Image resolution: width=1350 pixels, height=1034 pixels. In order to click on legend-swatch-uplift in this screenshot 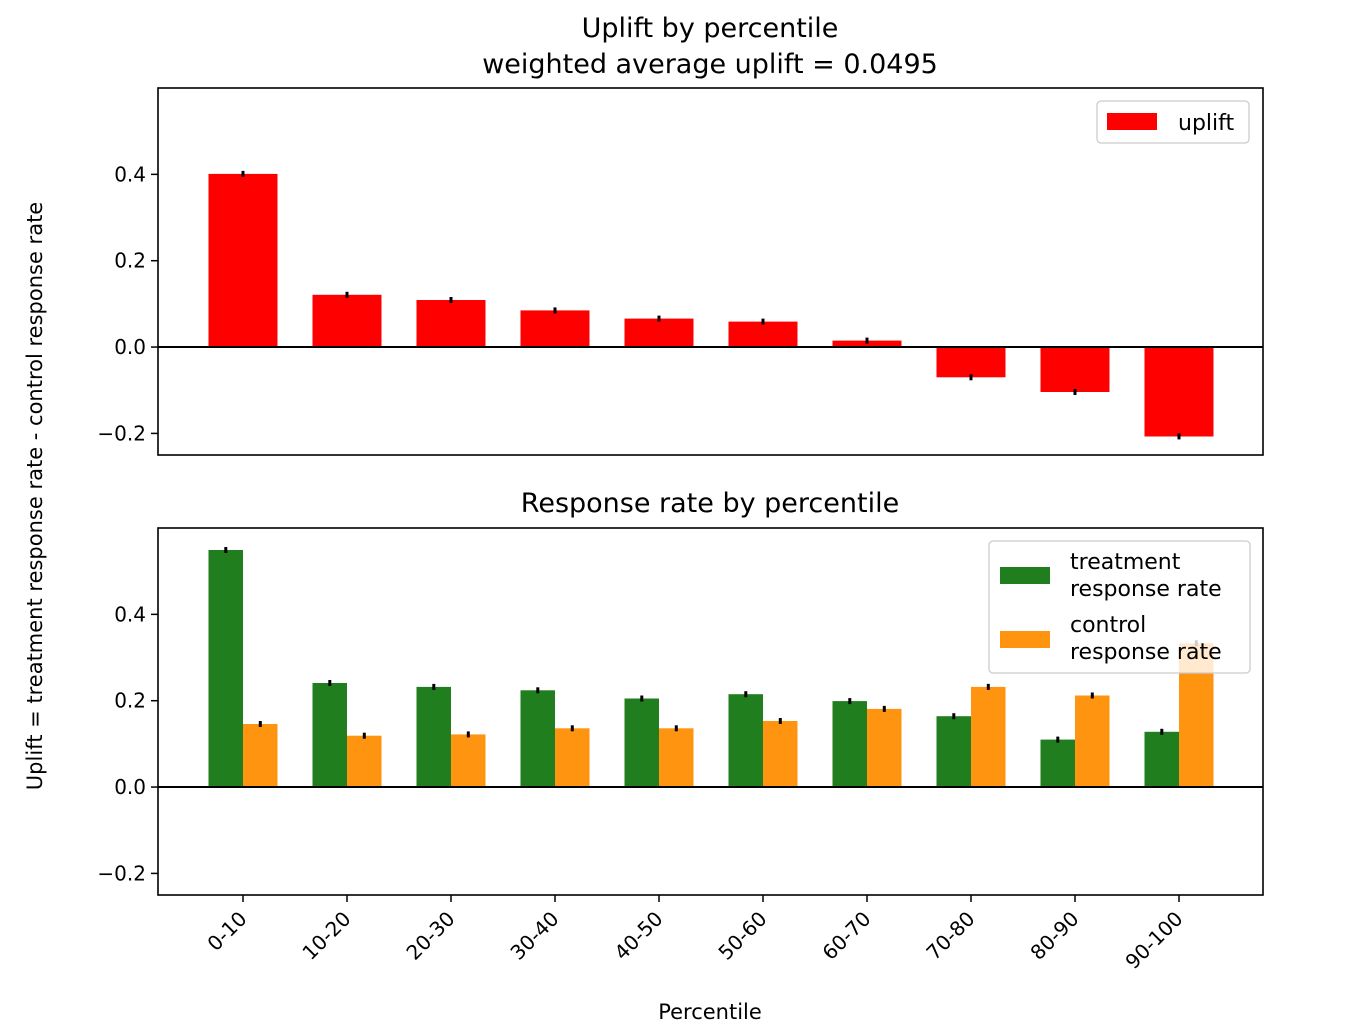, I will do `click(1132, 121)`.